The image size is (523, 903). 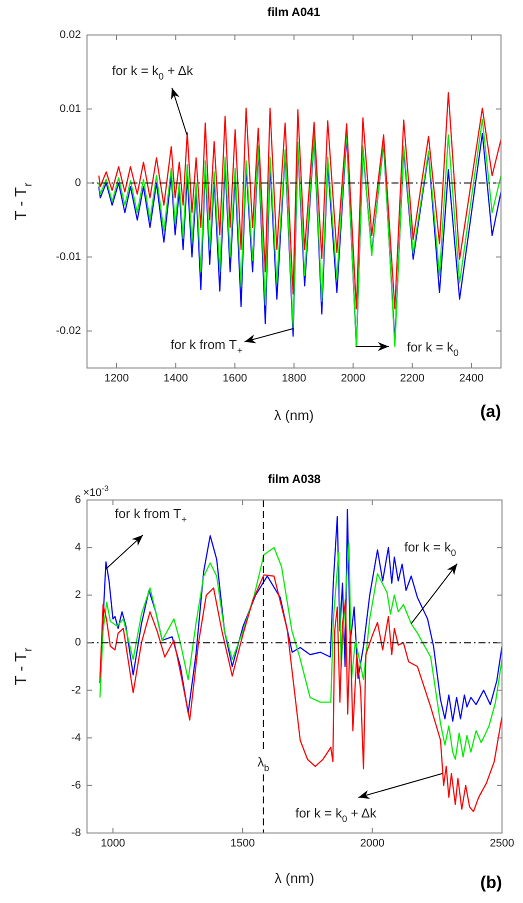 What do you see at coordinates (235, 378) in the screenshot?
I see `x-tick-label: 1600` at bounding box center [235, 378].